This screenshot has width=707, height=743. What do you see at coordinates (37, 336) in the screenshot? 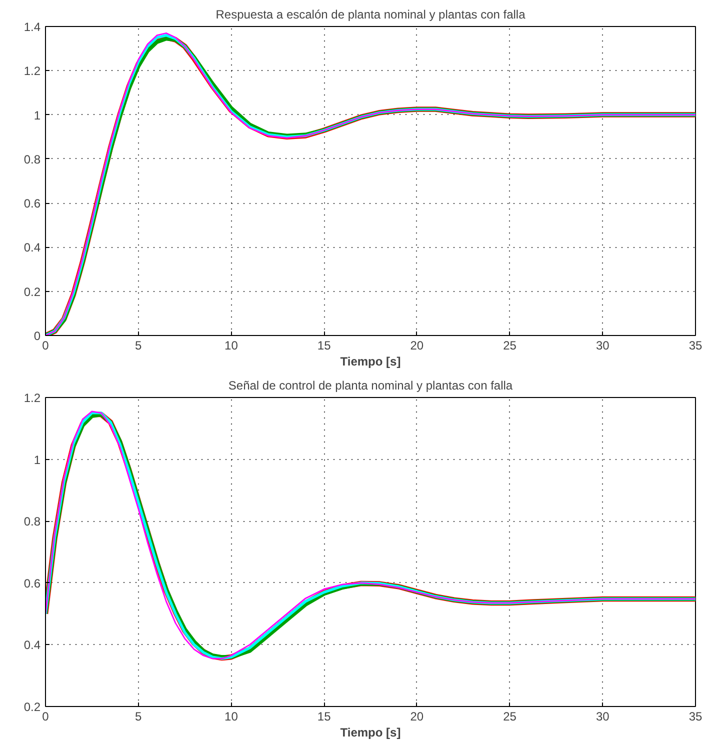
I see `y-tick-label: 0` at bounding box center [37, 336].